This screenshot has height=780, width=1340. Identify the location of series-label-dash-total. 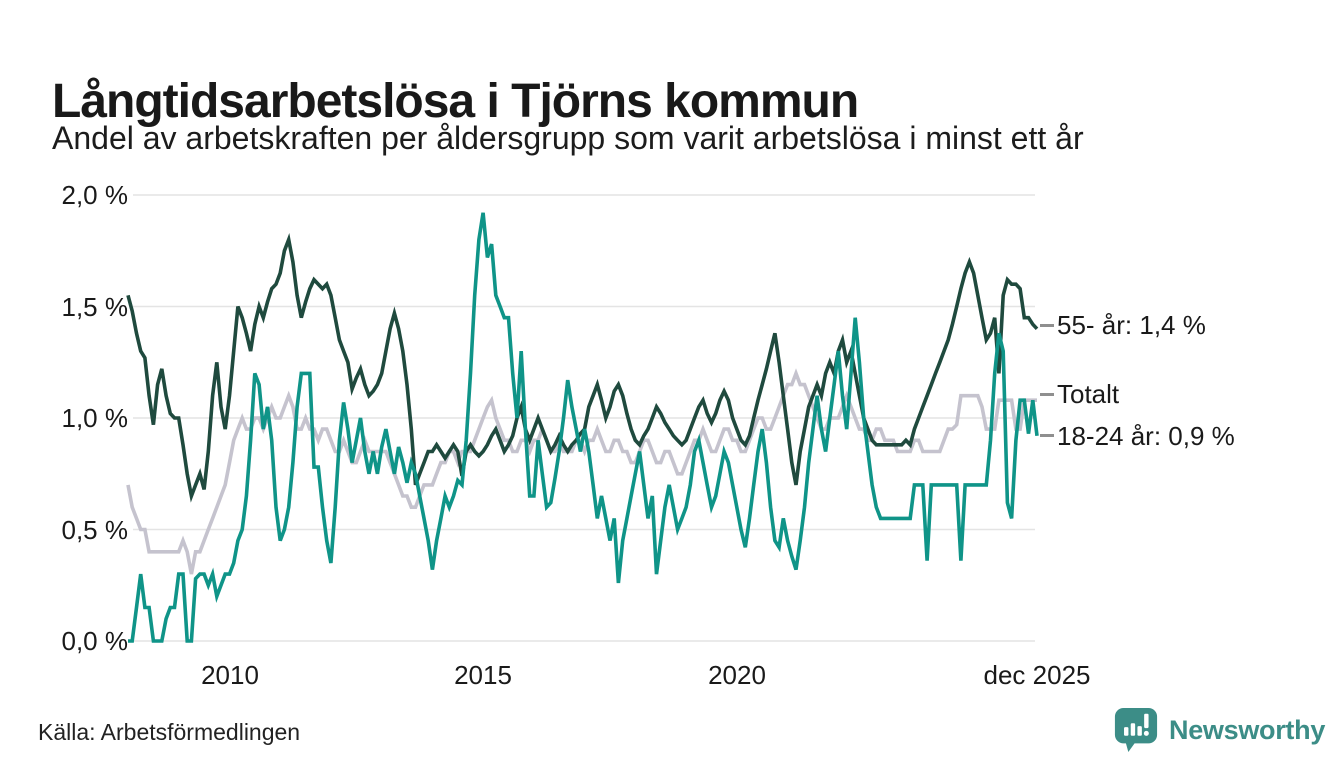
(1047, 394).